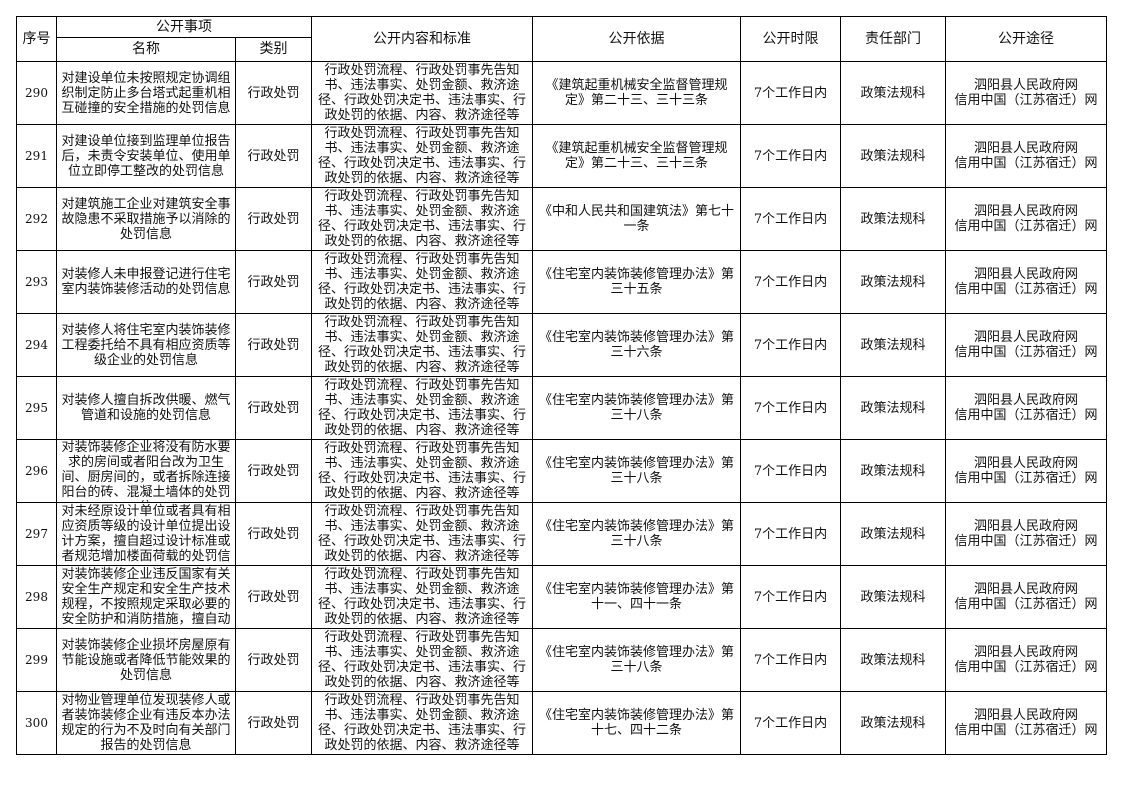 The height and width of the screenshot is (793, 1122). What do you see at coordinates (636, 219) in the screenshot?
I see `cell-basis: 《中和人民共和国建筑法》第七十一条` at bounding box center [636, 219].